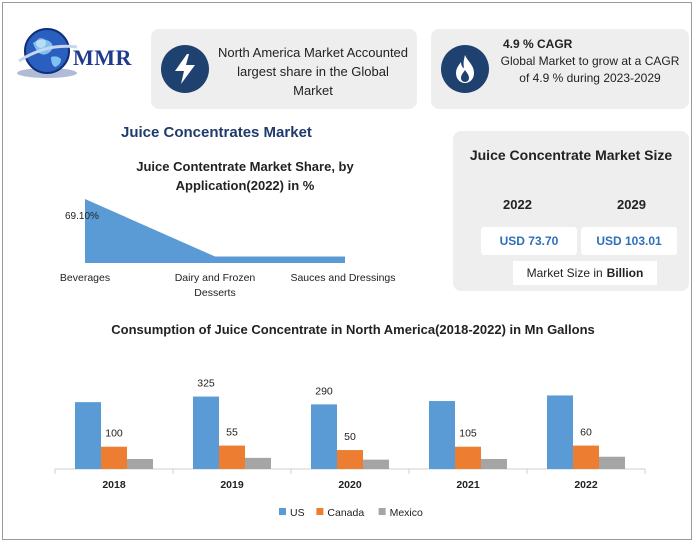 Image resolution: width=694 pixels, height=542 pixels. Describe the element at coordinates (631, 204) in the screenshot. I see `year-label-end: 2029` at that location.